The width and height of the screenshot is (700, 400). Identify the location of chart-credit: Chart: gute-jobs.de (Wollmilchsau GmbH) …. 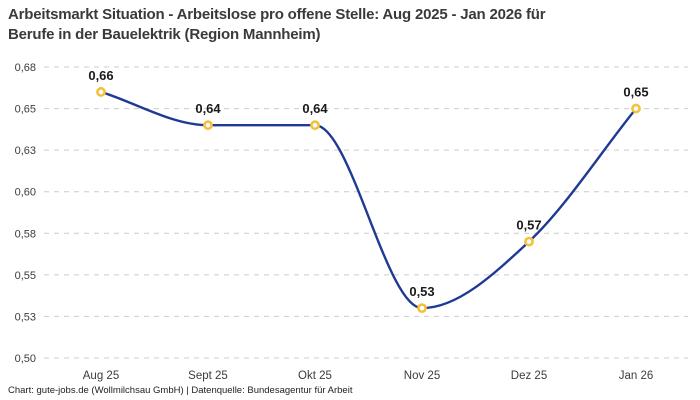
(180, 390).